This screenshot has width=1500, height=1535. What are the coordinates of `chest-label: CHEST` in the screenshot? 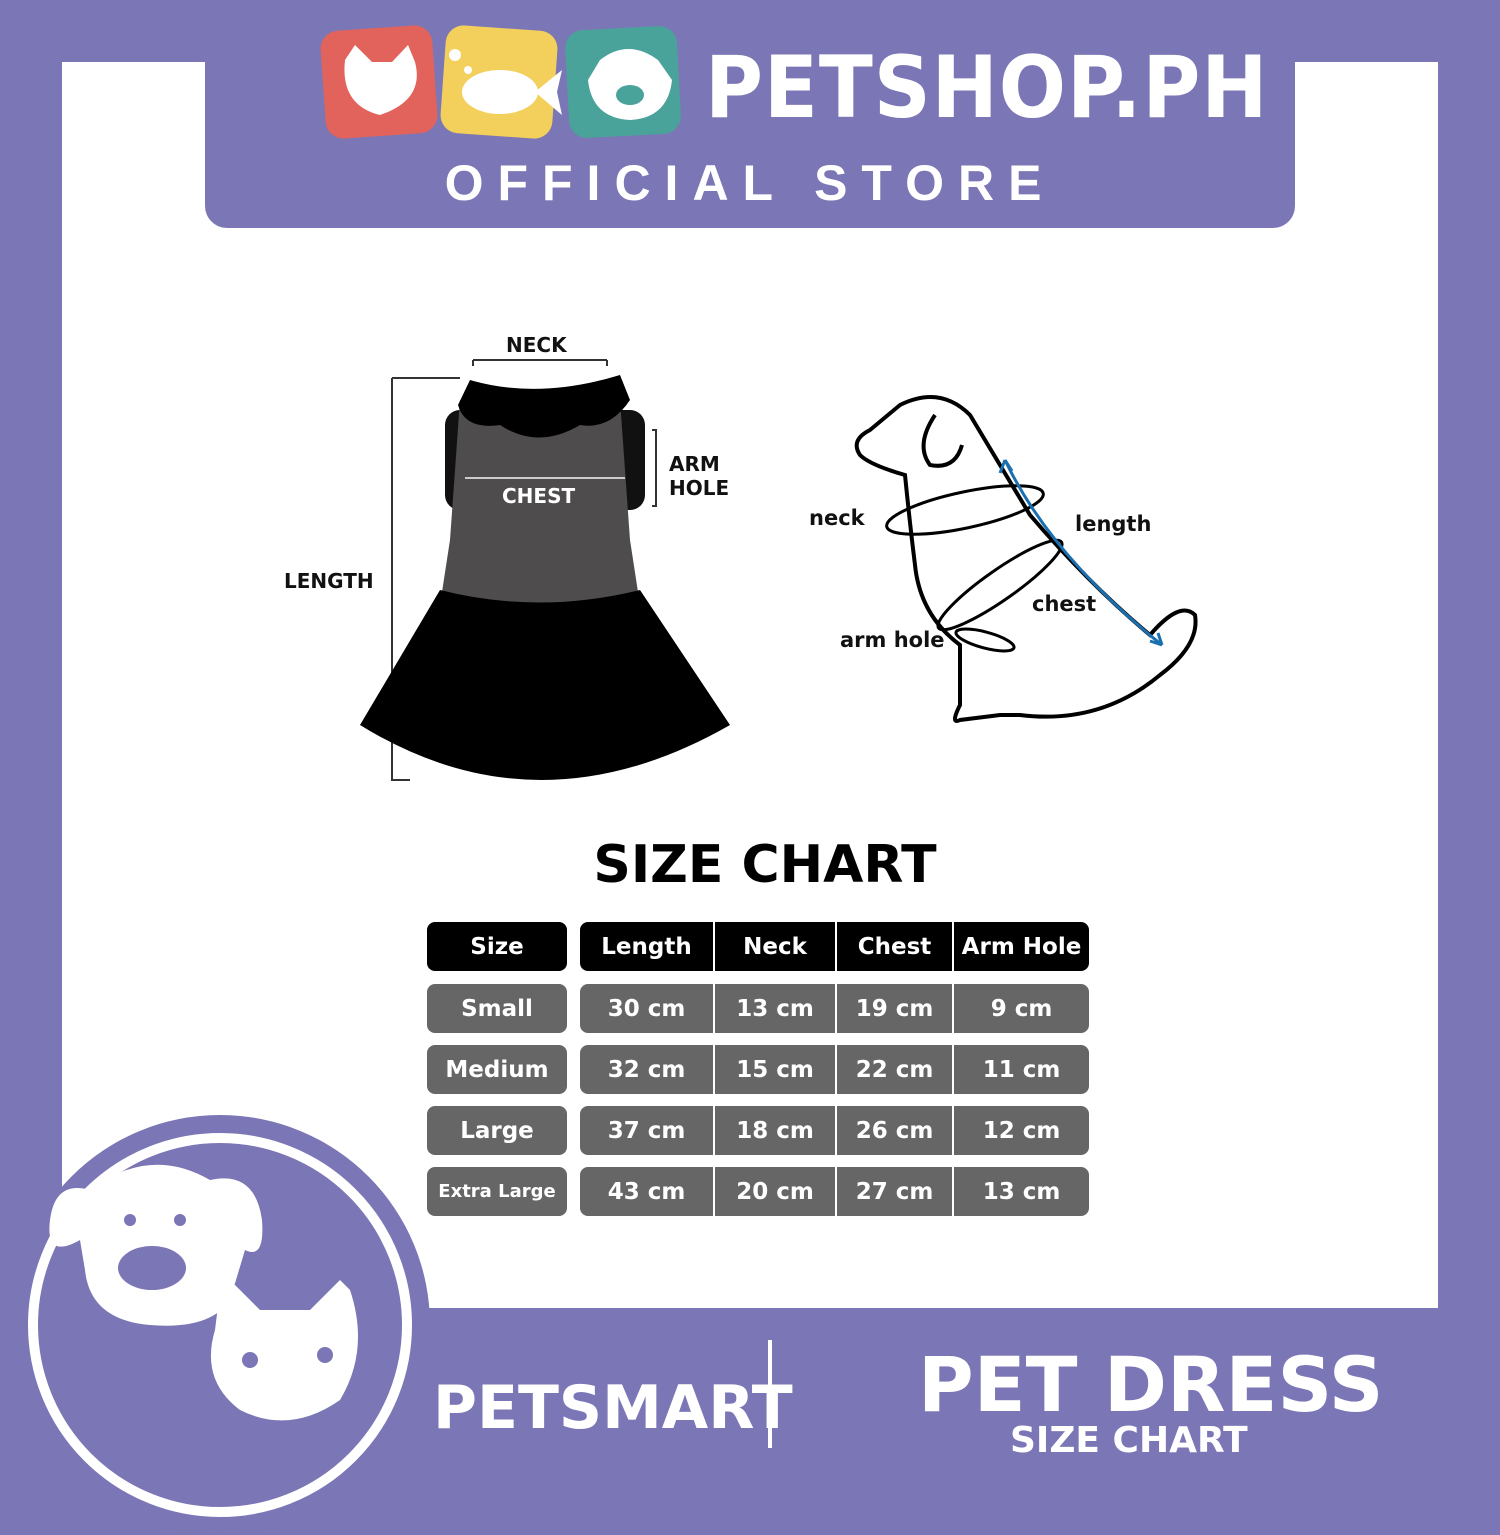 It's located at (539, 496).